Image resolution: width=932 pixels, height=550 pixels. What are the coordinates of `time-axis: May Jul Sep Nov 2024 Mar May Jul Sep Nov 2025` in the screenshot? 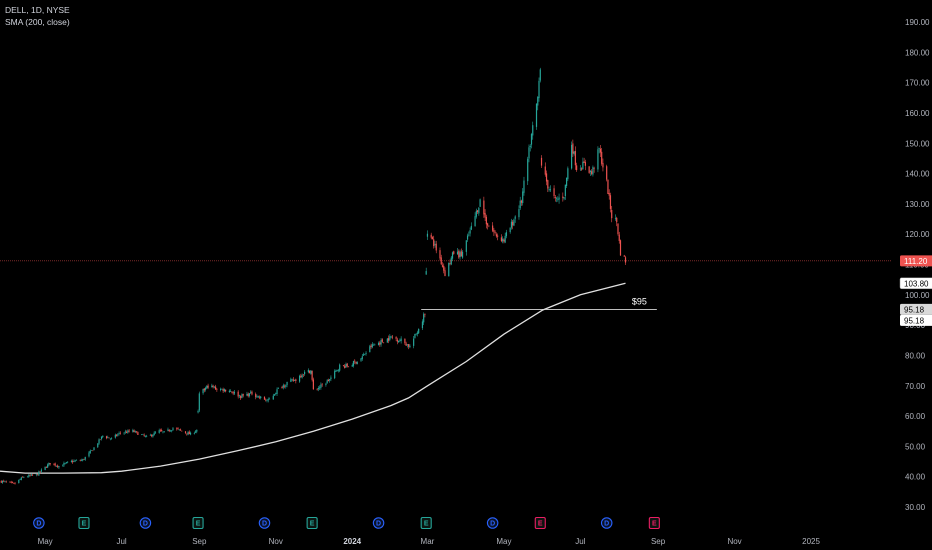 It's located at (429, 541).